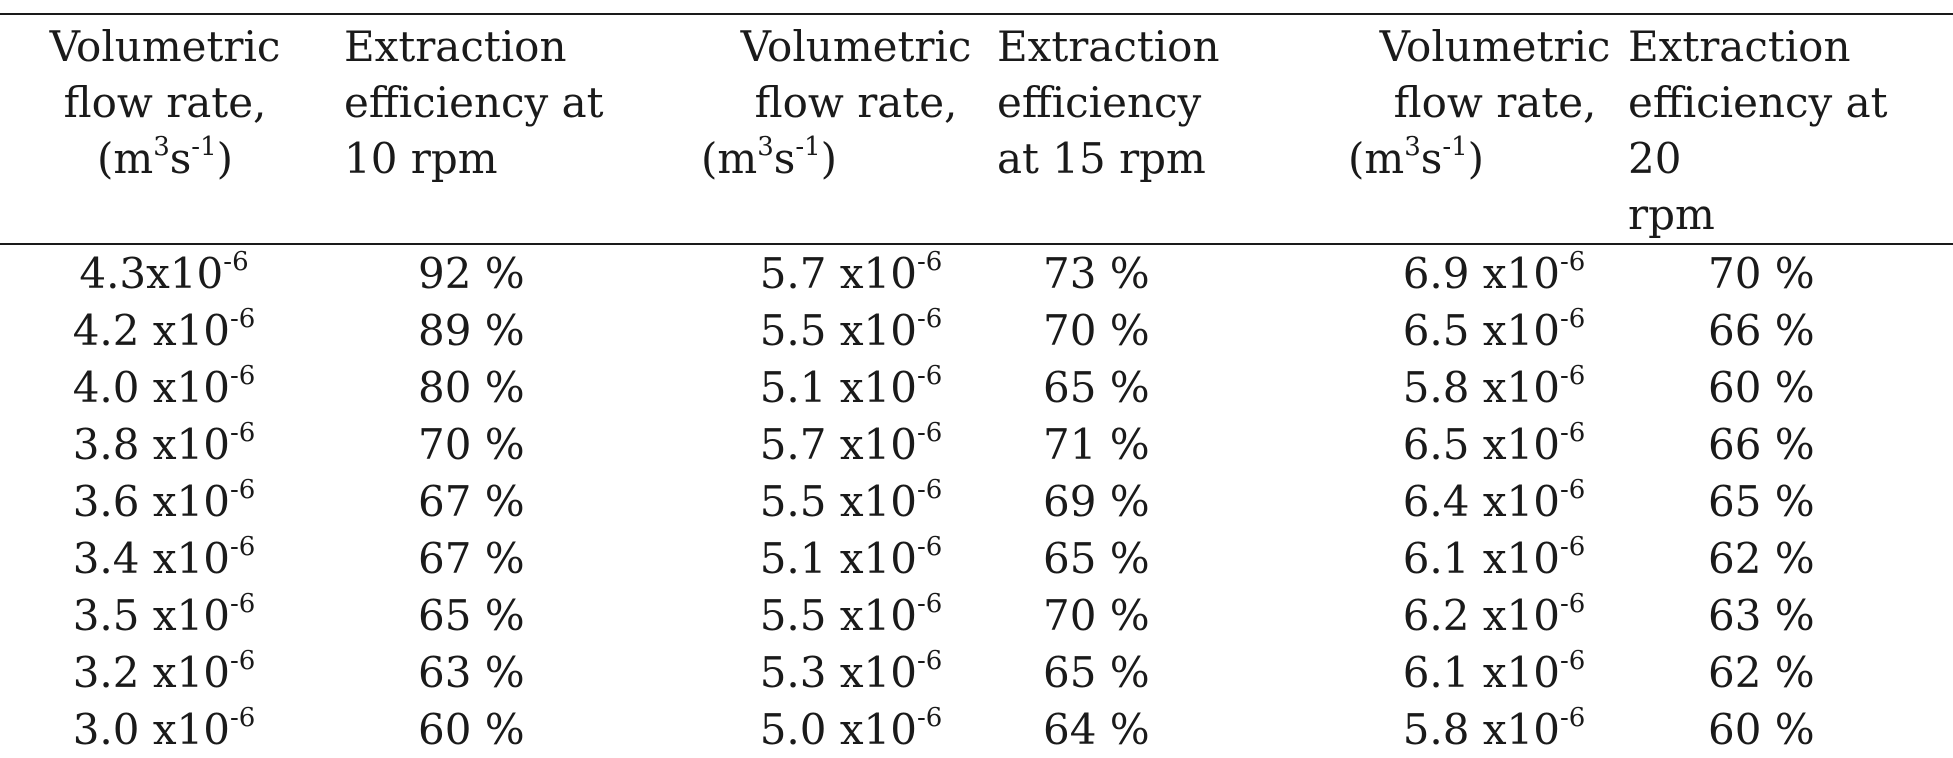 This screenshot has width=1953, height=758. I want to click on efficiency-10rpm-cell: 67 %, so click(502, 558).